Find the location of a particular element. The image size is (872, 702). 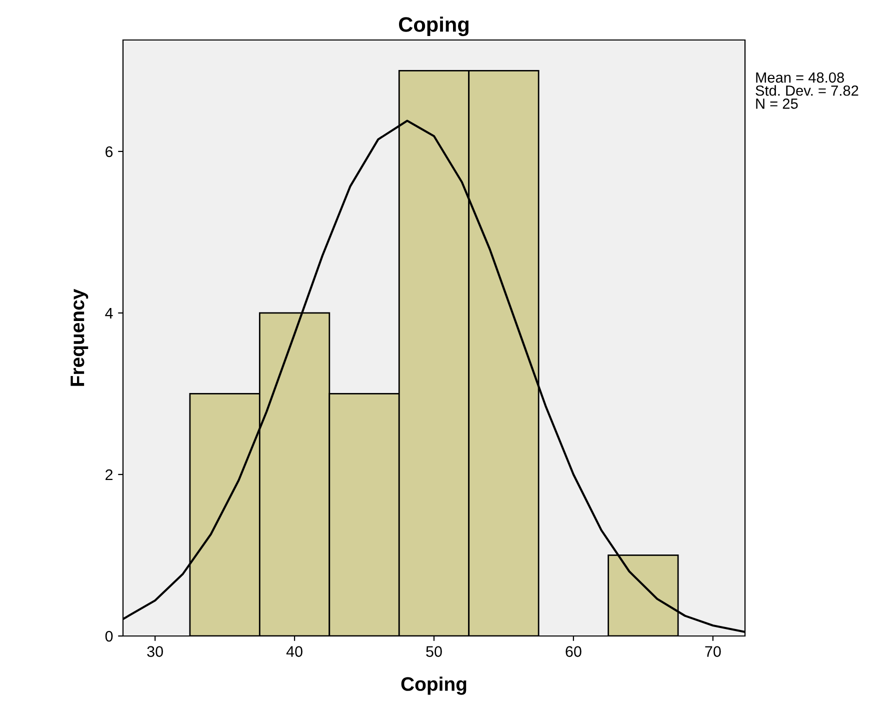

y-tick-label: 2 is located at coordinates (109, 474).